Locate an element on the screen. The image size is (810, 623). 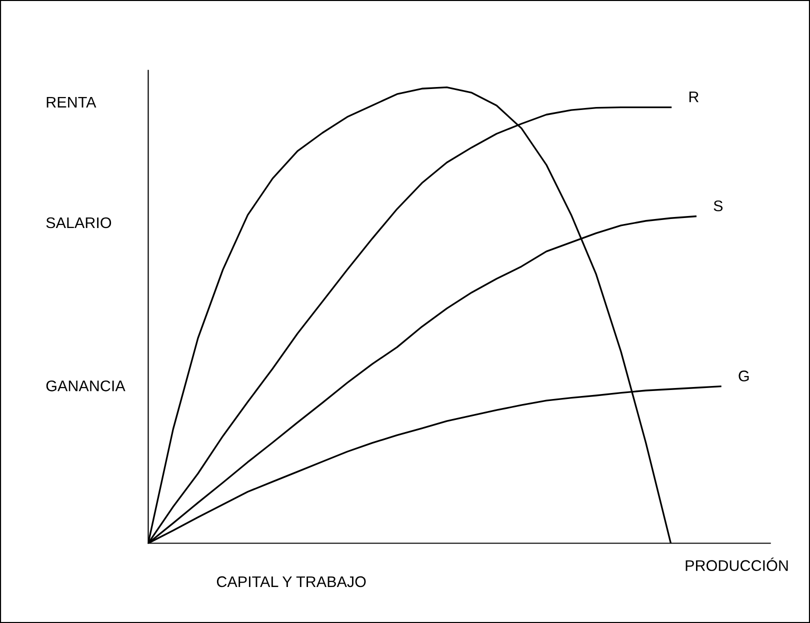
text: SALARIO is located at coordinates (79, 222).